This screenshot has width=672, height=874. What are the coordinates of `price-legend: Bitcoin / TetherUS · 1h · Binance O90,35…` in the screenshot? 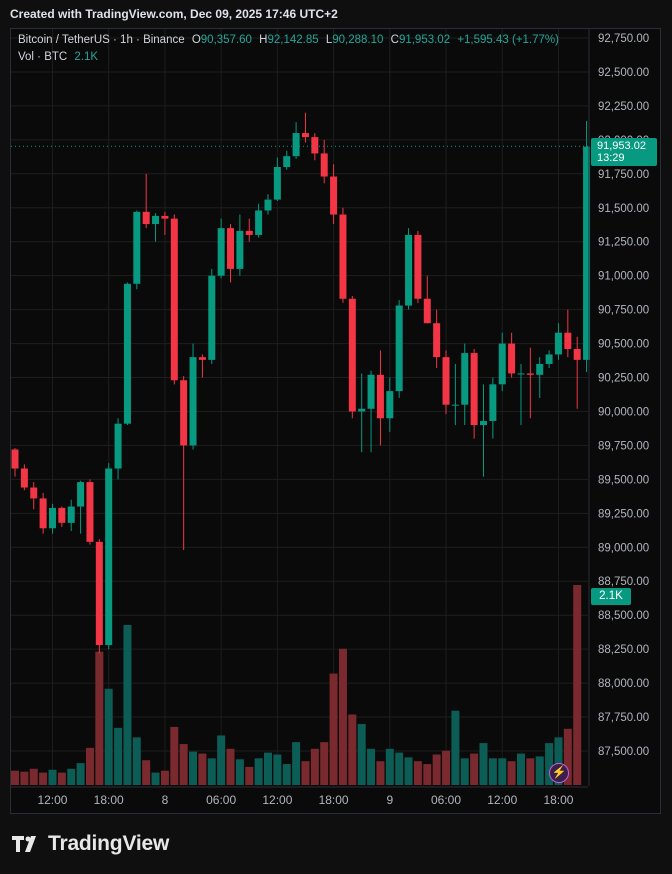 It's located at (288, 42).